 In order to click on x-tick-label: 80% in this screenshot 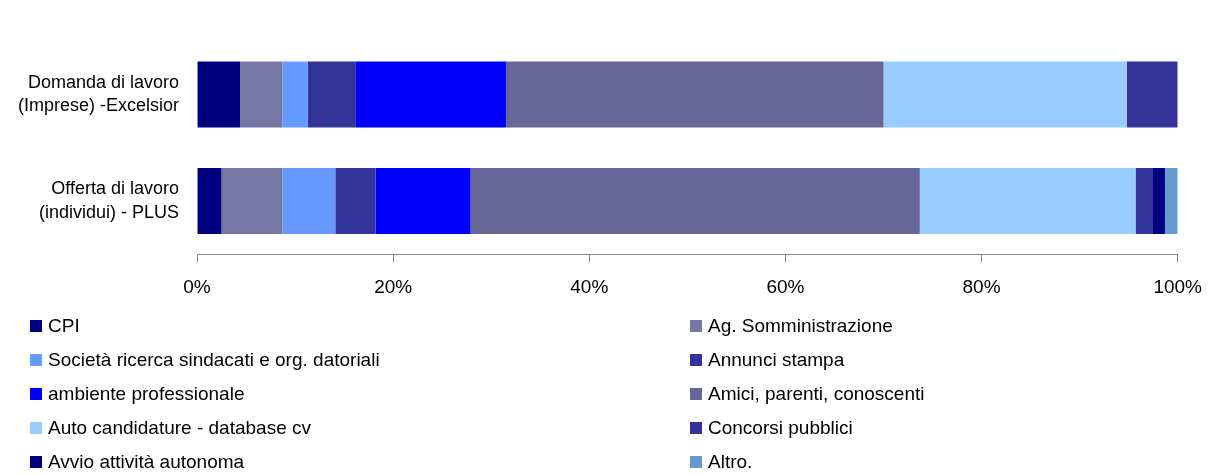, I will do `click(981, 286)`.